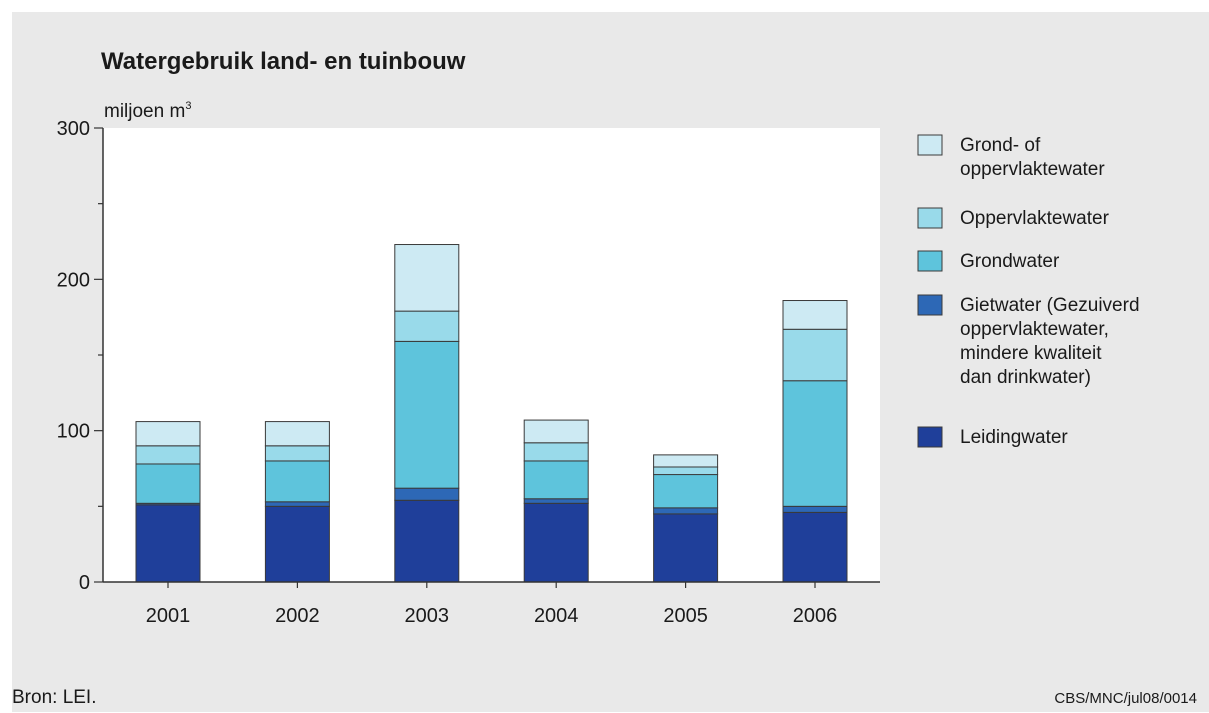 The width and height of the screenshot is (1209, 713). I want to click on legend-label-4-line-1: Gietwater (Gezuiverd, so click(1050, 305).